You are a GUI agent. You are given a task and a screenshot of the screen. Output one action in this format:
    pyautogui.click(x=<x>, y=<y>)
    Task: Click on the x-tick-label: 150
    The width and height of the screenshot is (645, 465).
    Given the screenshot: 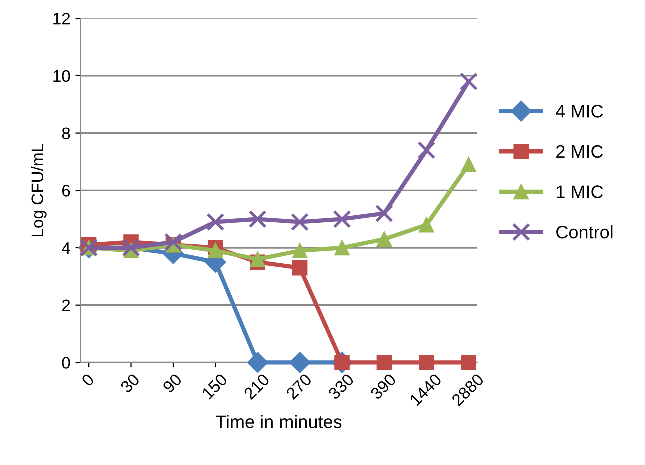 What is the action you would take?
    pyautogui.click(x=215, y=386)
    